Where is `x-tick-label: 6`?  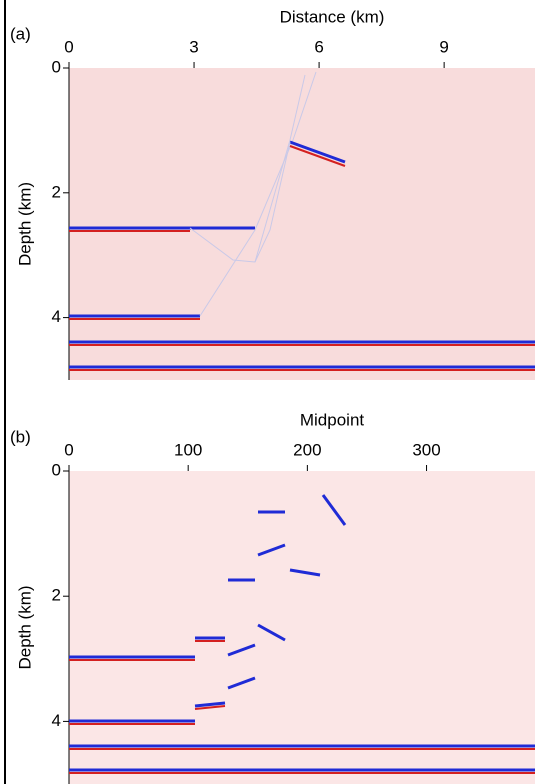
x-tick-label: 6 is located at coordinates (318, 46).